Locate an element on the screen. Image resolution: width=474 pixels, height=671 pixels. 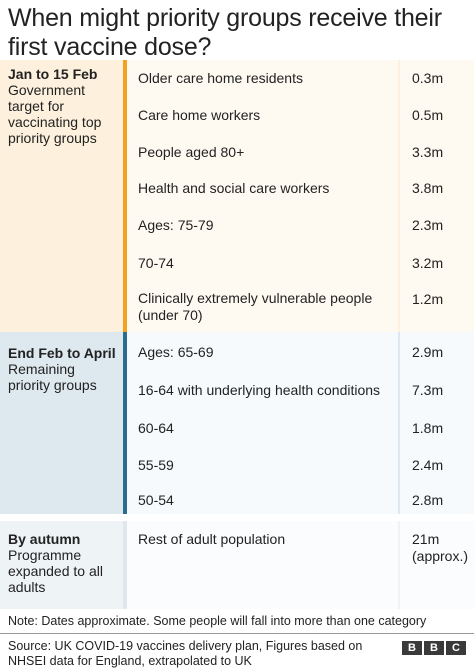
group-value: 2.9m is located at coordinates (428, 352).